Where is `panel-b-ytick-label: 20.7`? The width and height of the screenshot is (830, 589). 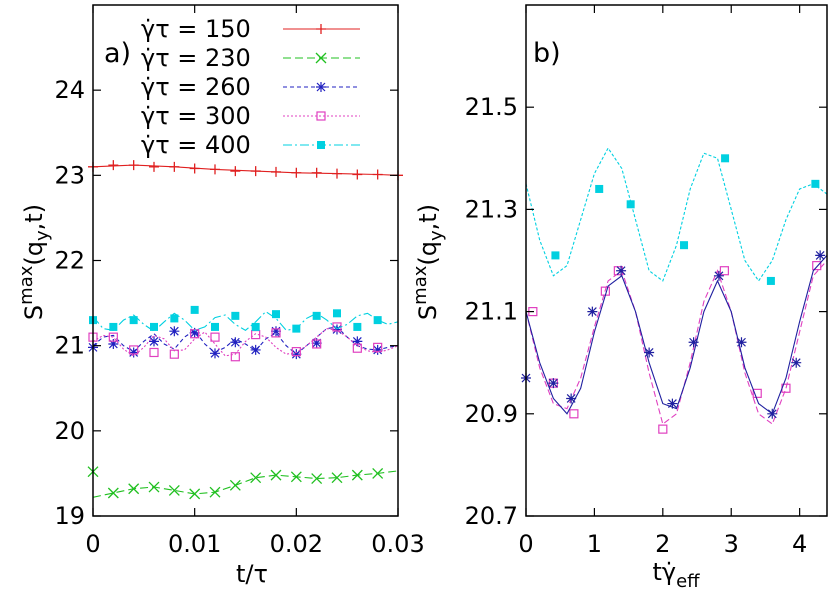
panel-b-ytick-label: 20.7 is located at coordinates (491, 516).